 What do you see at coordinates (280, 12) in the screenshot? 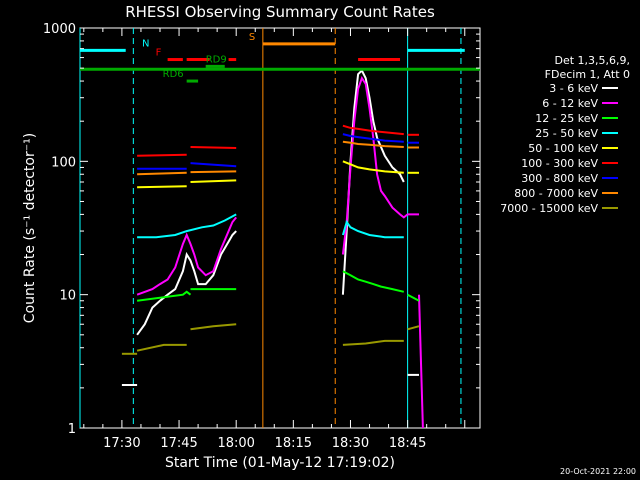
I see `chart-title: RHESSI Observing Summary Count Rates` at bounding box center [280, 12].